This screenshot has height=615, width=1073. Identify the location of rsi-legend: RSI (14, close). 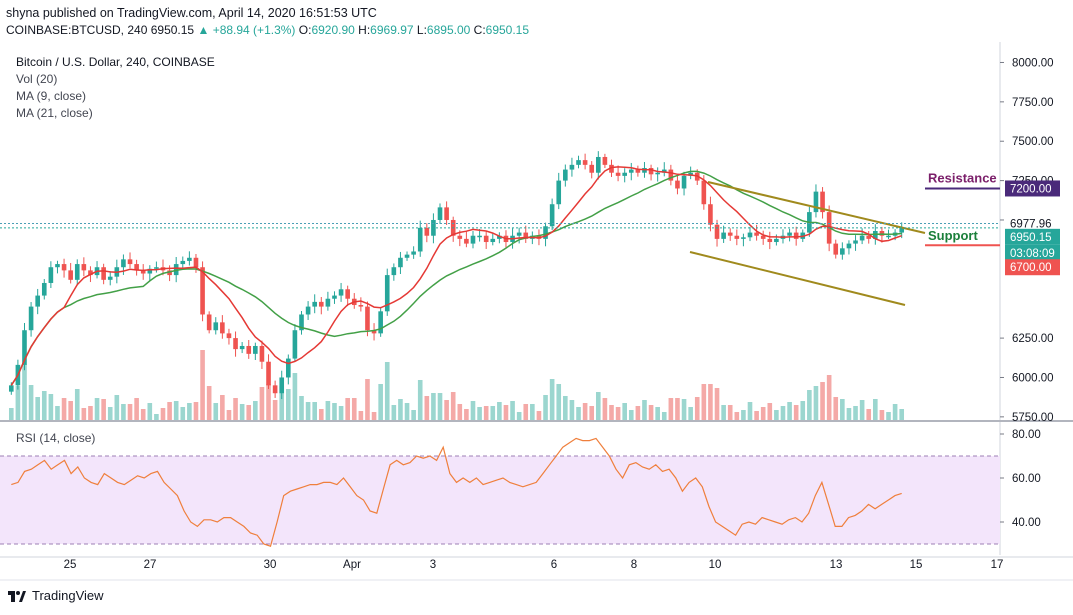
(56, 438).